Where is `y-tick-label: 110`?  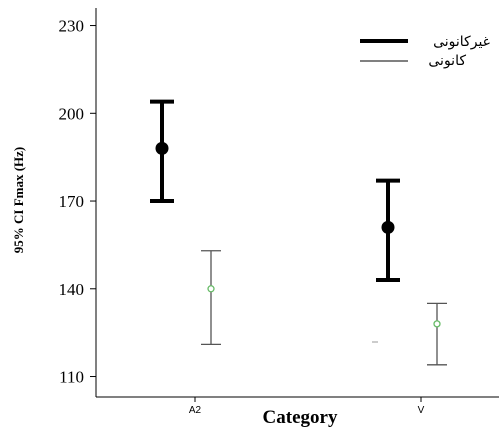
y-tick-label: 110 is located at coordinates (71, 377).